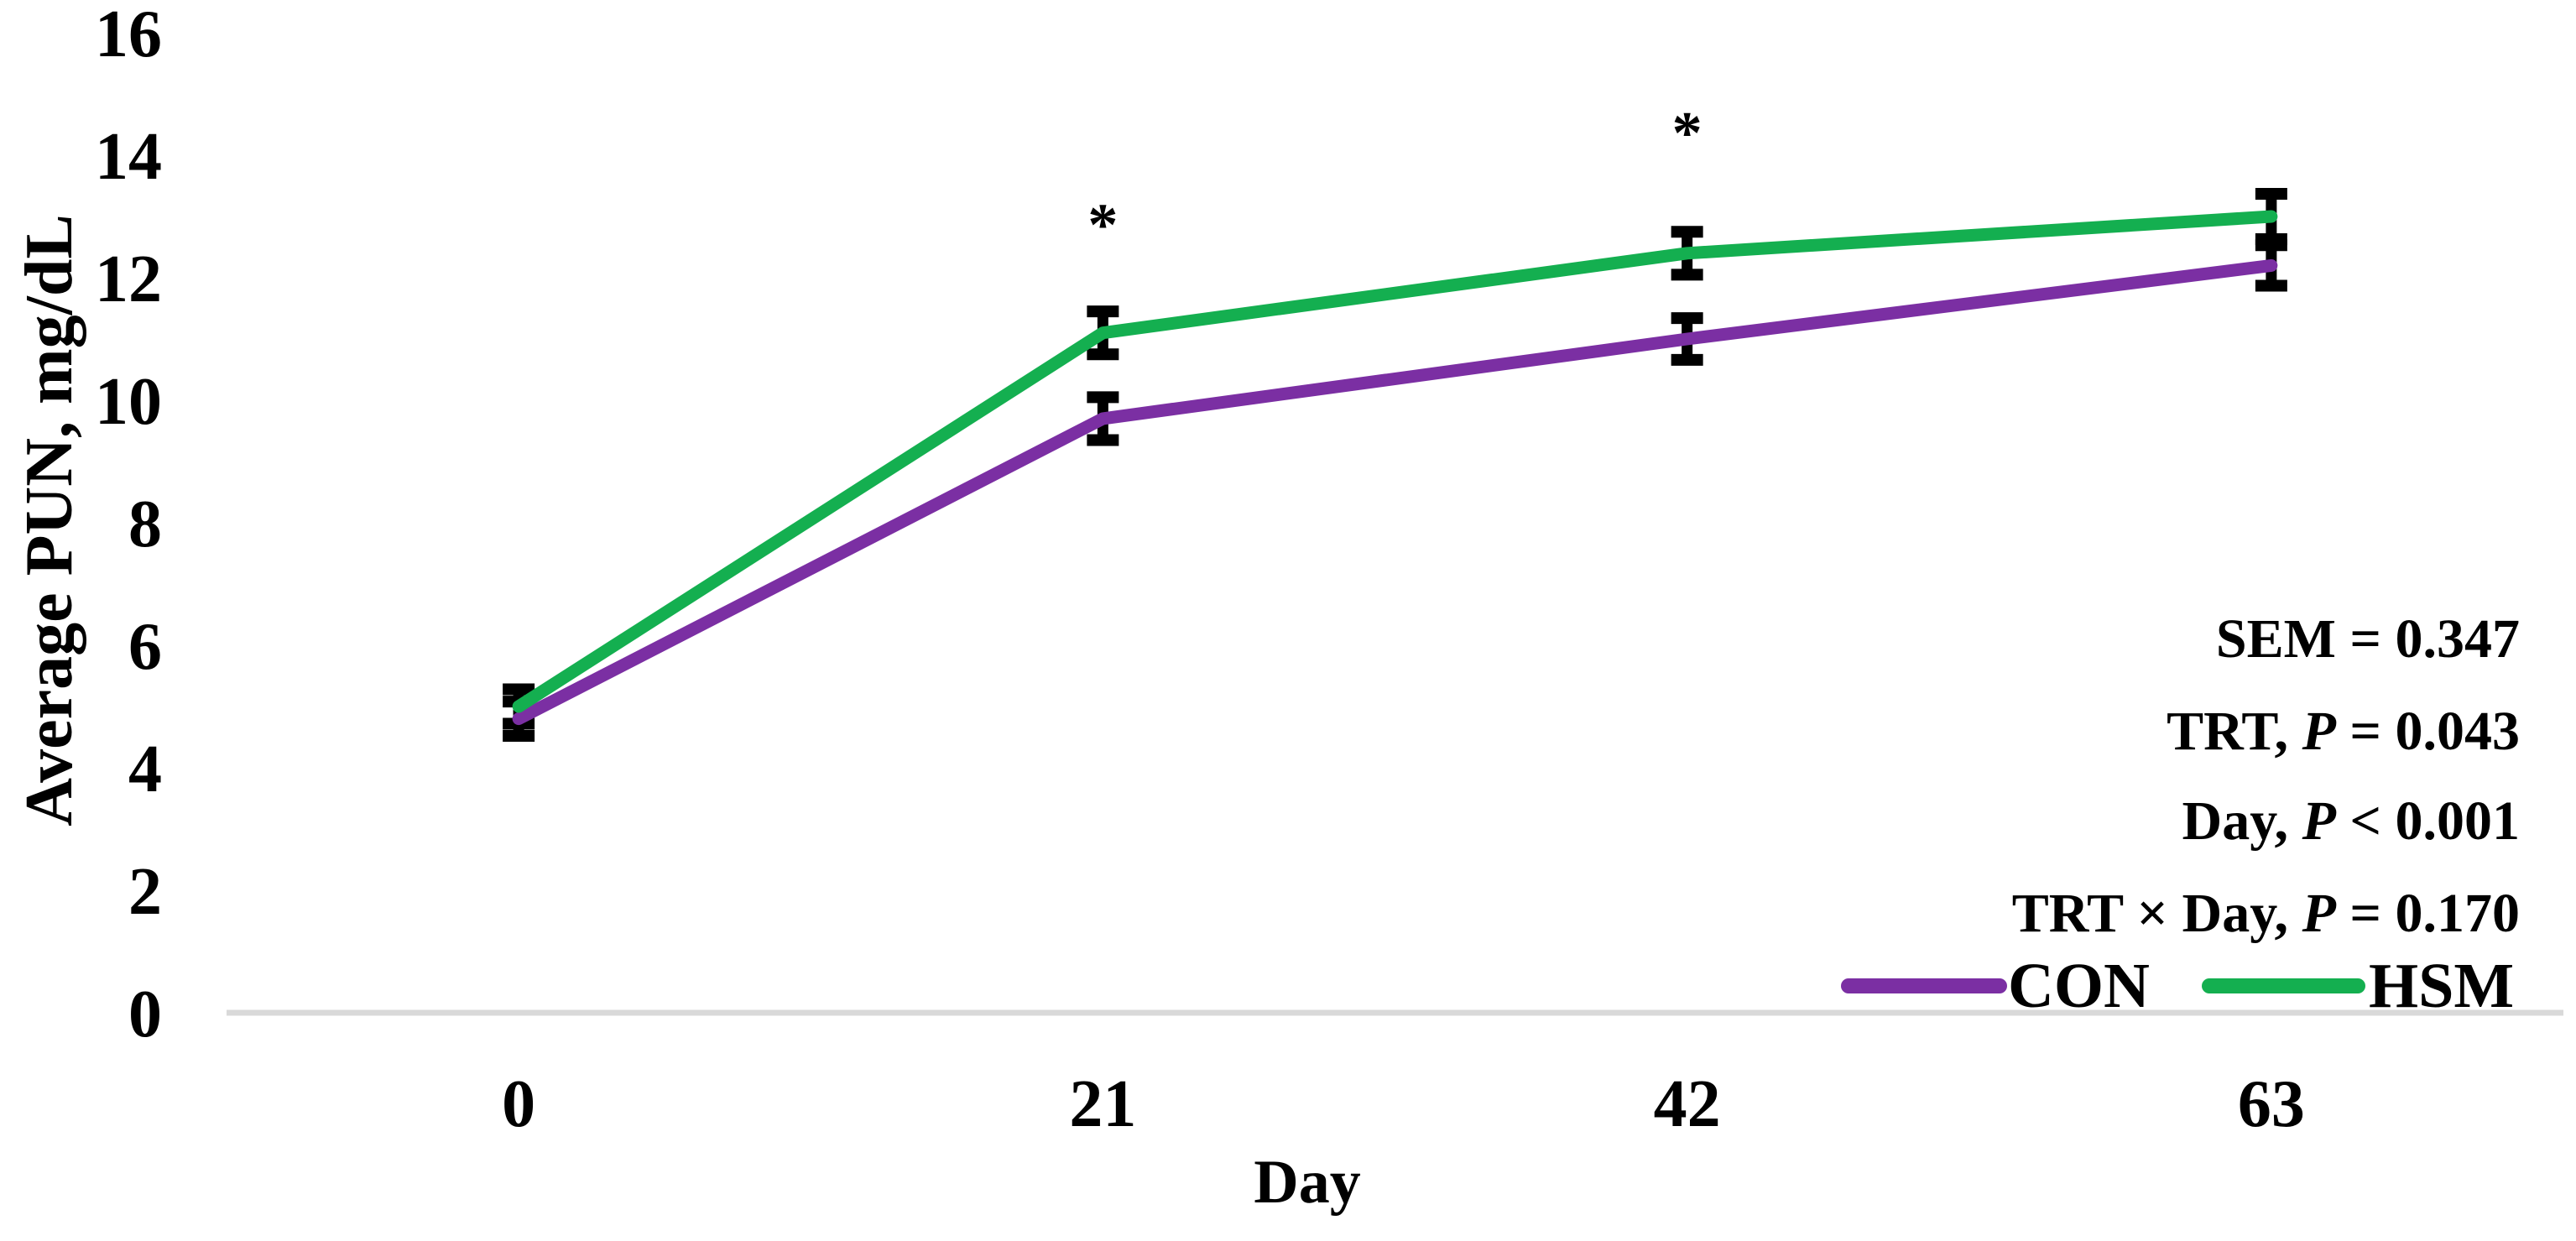  I want to click on x-axis-title: Day, so click(1307, 1182).